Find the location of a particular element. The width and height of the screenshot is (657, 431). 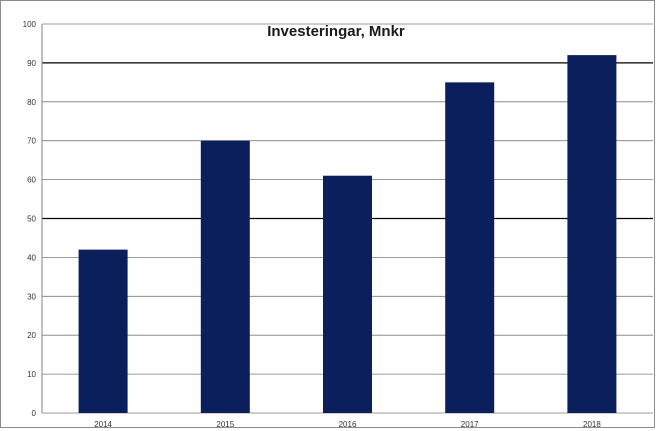

x-axis-ticks: 2014 2015 2016 2017 2018 is located at coordinates (347, 424).